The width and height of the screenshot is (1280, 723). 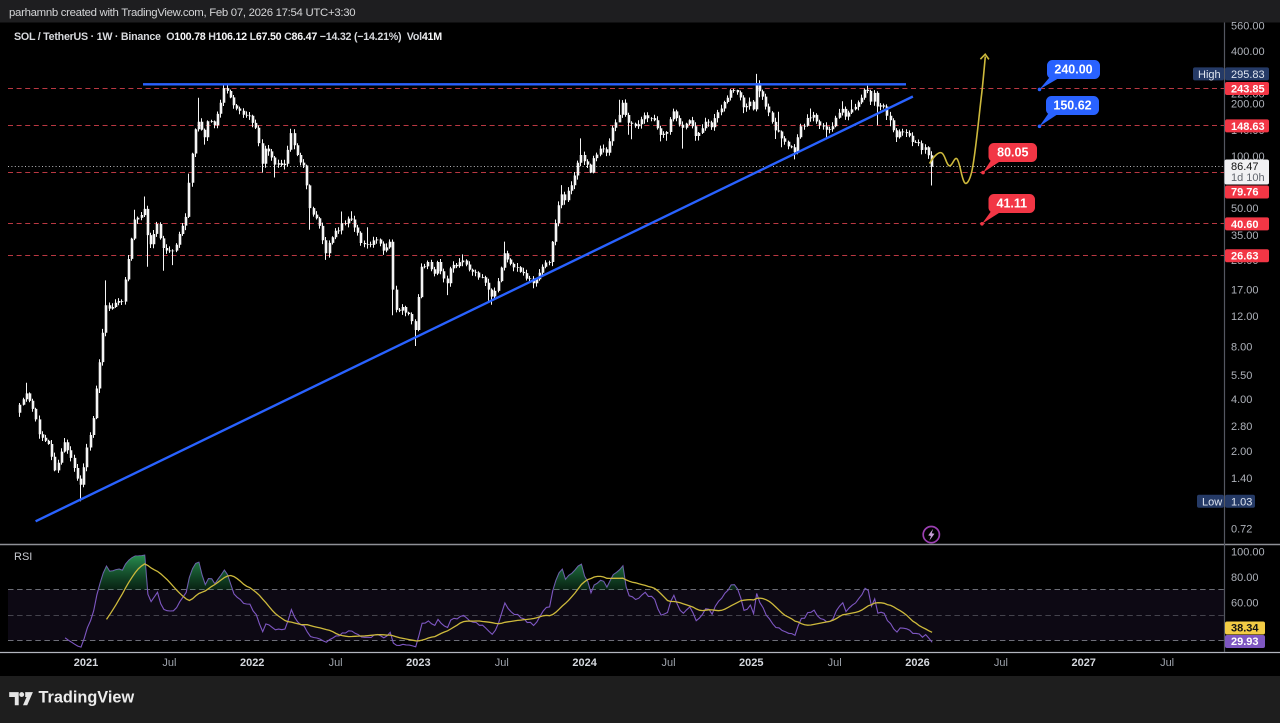 What do you see at coordinates (1241, 348) in the screenshot?
I see `svg-text: 8.00` at bounding box center [1241, 348].